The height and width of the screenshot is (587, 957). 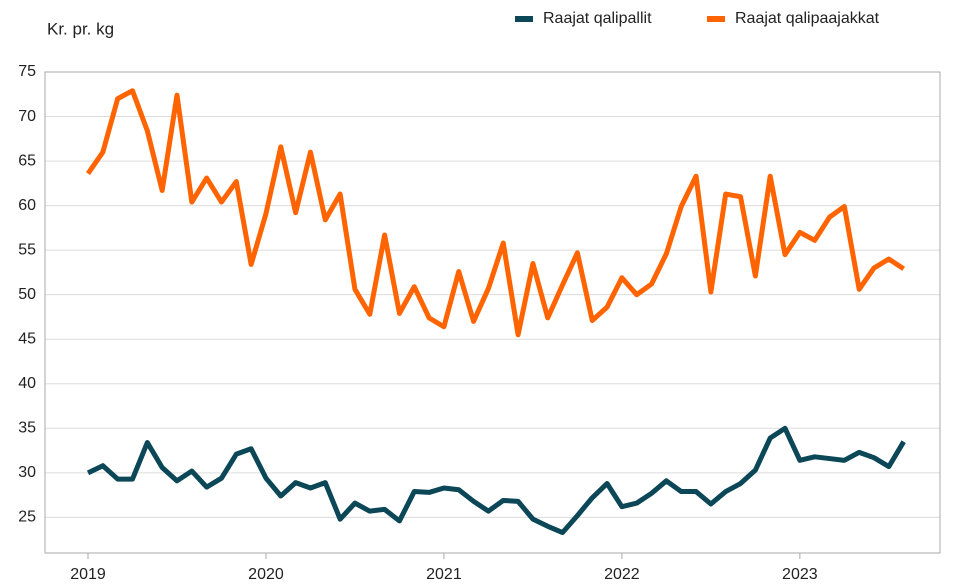 What do you see at coordinates (27, 205) in the screenshot?
I see `y-tick-label: 60` at bounding box center [27, 205].